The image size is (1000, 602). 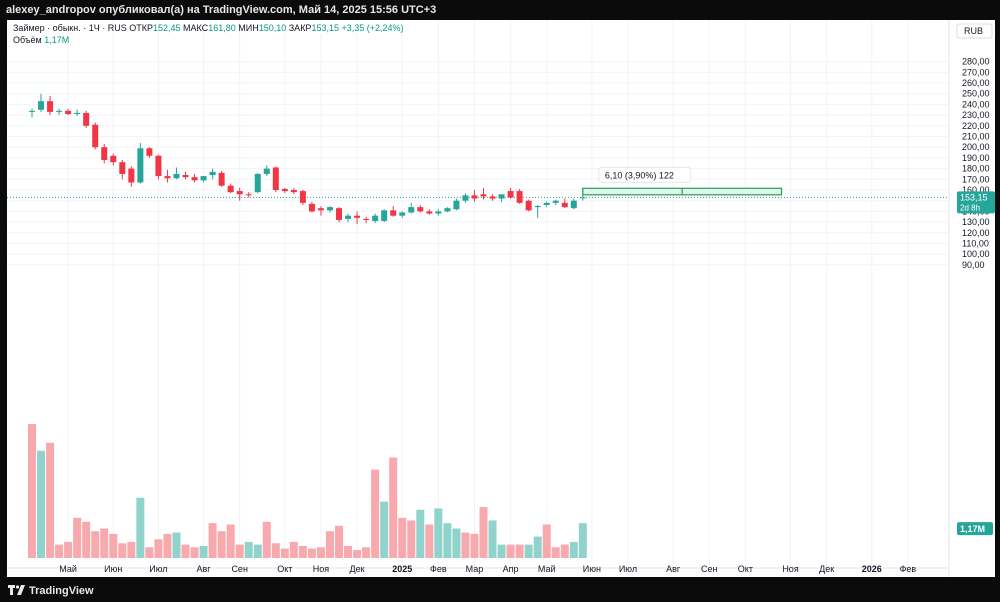 I want to click on y-tick-label: 230,00, so click(x=976, y=115).